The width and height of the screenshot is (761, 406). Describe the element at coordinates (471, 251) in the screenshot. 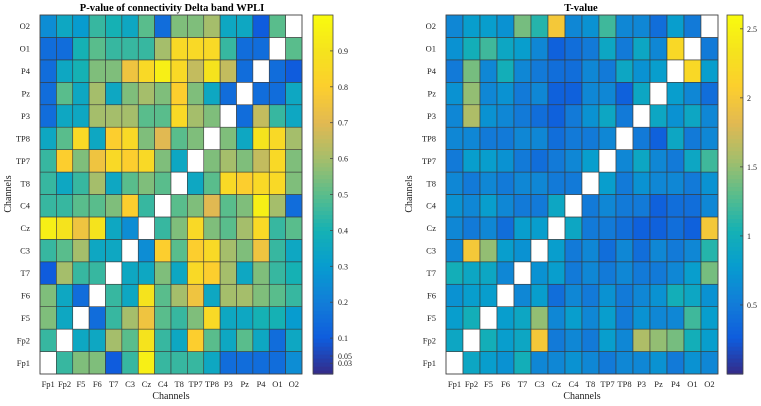

I see `tvalue-cell-C3-Fp2` at that location.